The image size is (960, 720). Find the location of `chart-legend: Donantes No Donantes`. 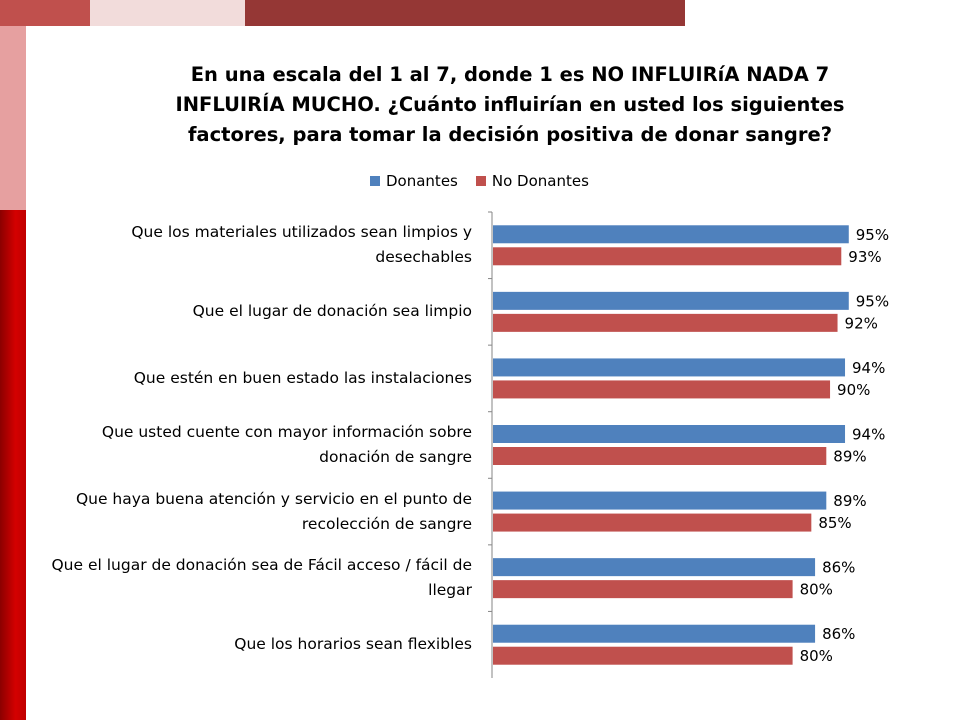

chart-legend: Donantes No Donantes is located at coordinates (488, 181).